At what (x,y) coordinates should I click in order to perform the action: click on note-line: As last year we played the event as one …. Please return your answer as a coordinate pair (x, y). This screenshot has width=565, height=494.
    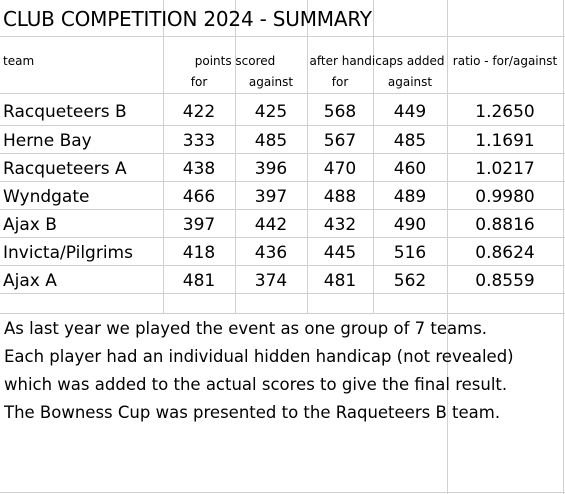
    Looking at the image, I should click on (246, 328).